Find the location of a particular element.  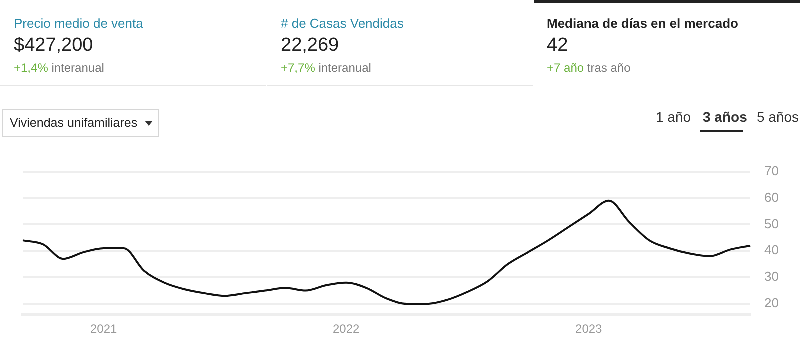

text: 22,269 is located at coordinates (310, 46).